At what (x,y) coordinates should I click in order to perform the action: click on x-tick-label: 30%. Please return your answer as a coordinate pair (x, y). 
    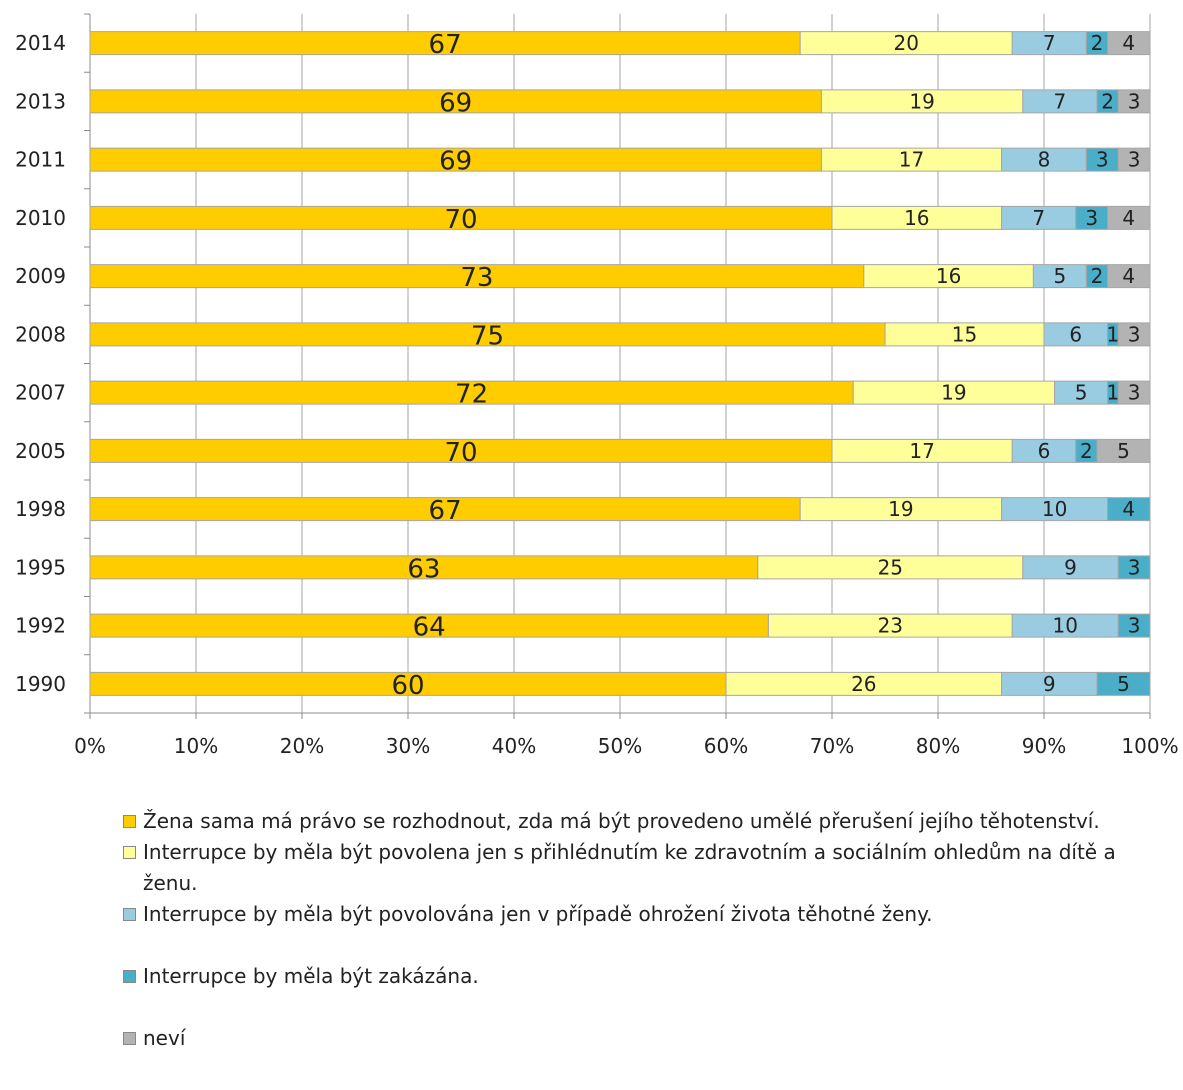
    Looking at the image, I should click on (408, 746).